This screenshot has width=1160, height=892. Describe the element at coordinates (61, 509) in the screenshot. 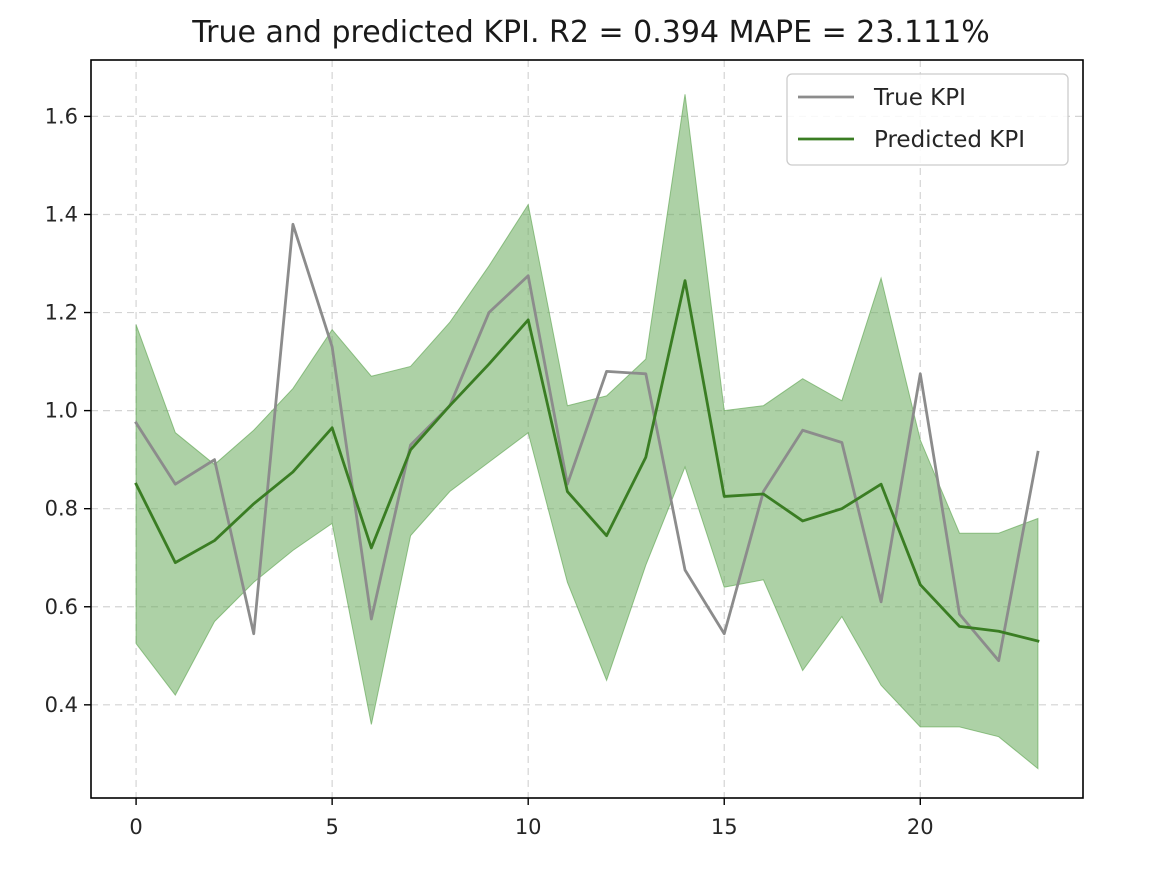

I see `y-tick-label: 0.8` at that location.